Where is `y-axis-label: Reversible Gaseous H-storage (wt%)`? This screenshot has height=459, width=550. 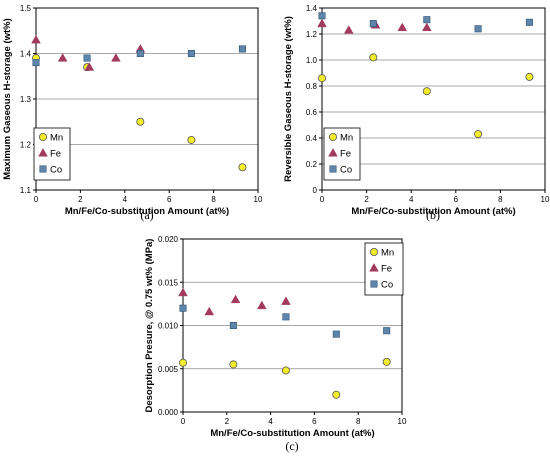
y-axis-label: Reversible Gaseous H-storage (wt%) is located at coordinates (288, 99).